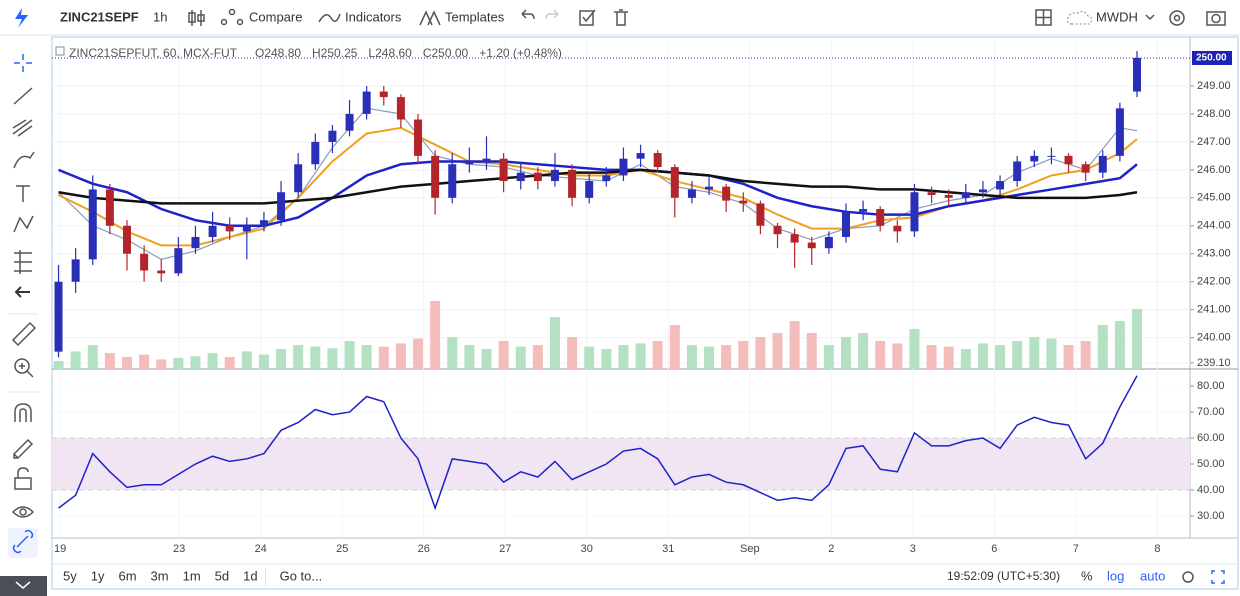  Describe the element at coordinates (1117, 16) in the screenshot. I see `layout-name: MWDH` at that location.